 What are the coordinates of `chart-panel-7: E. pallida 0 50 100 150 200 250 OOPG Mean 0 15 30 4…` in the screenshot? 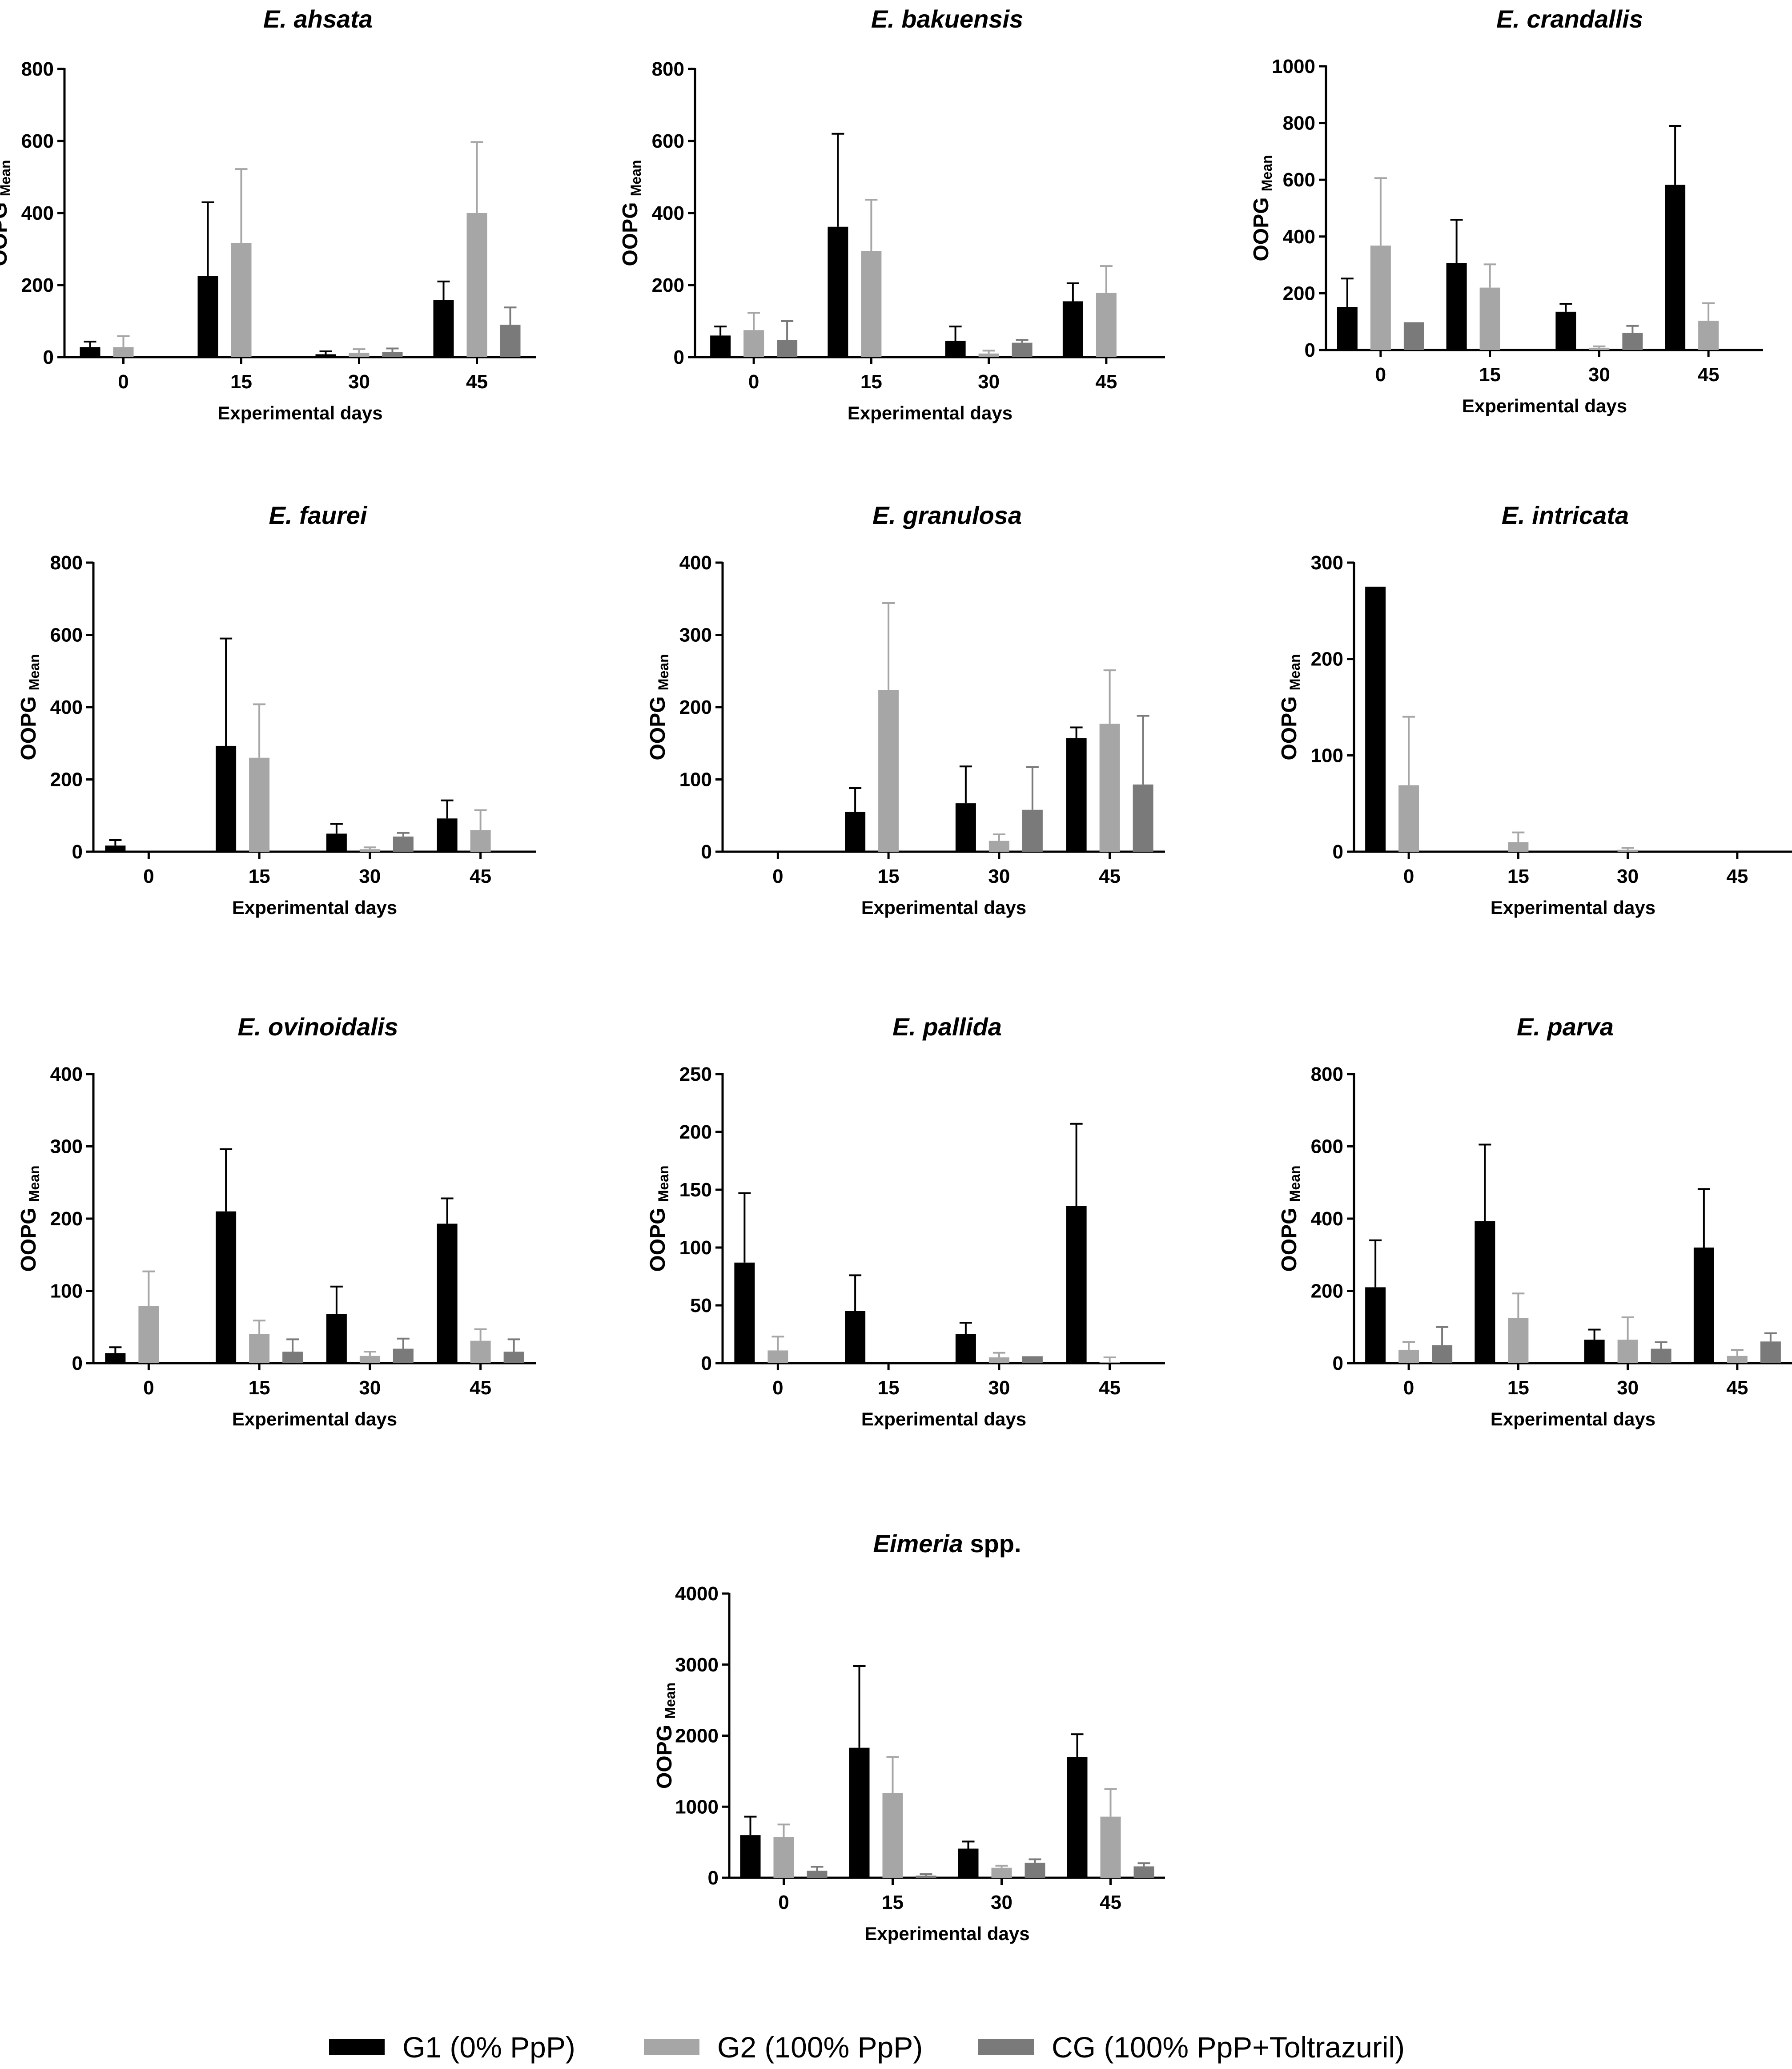 It's located at (905, 1221).